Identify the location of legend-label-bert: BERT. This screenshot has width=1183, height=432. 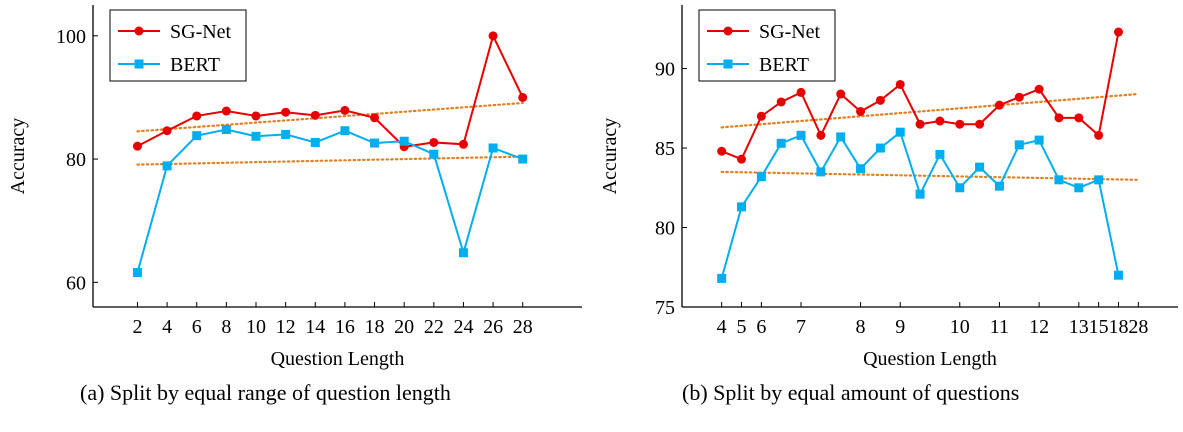
(195, 65).